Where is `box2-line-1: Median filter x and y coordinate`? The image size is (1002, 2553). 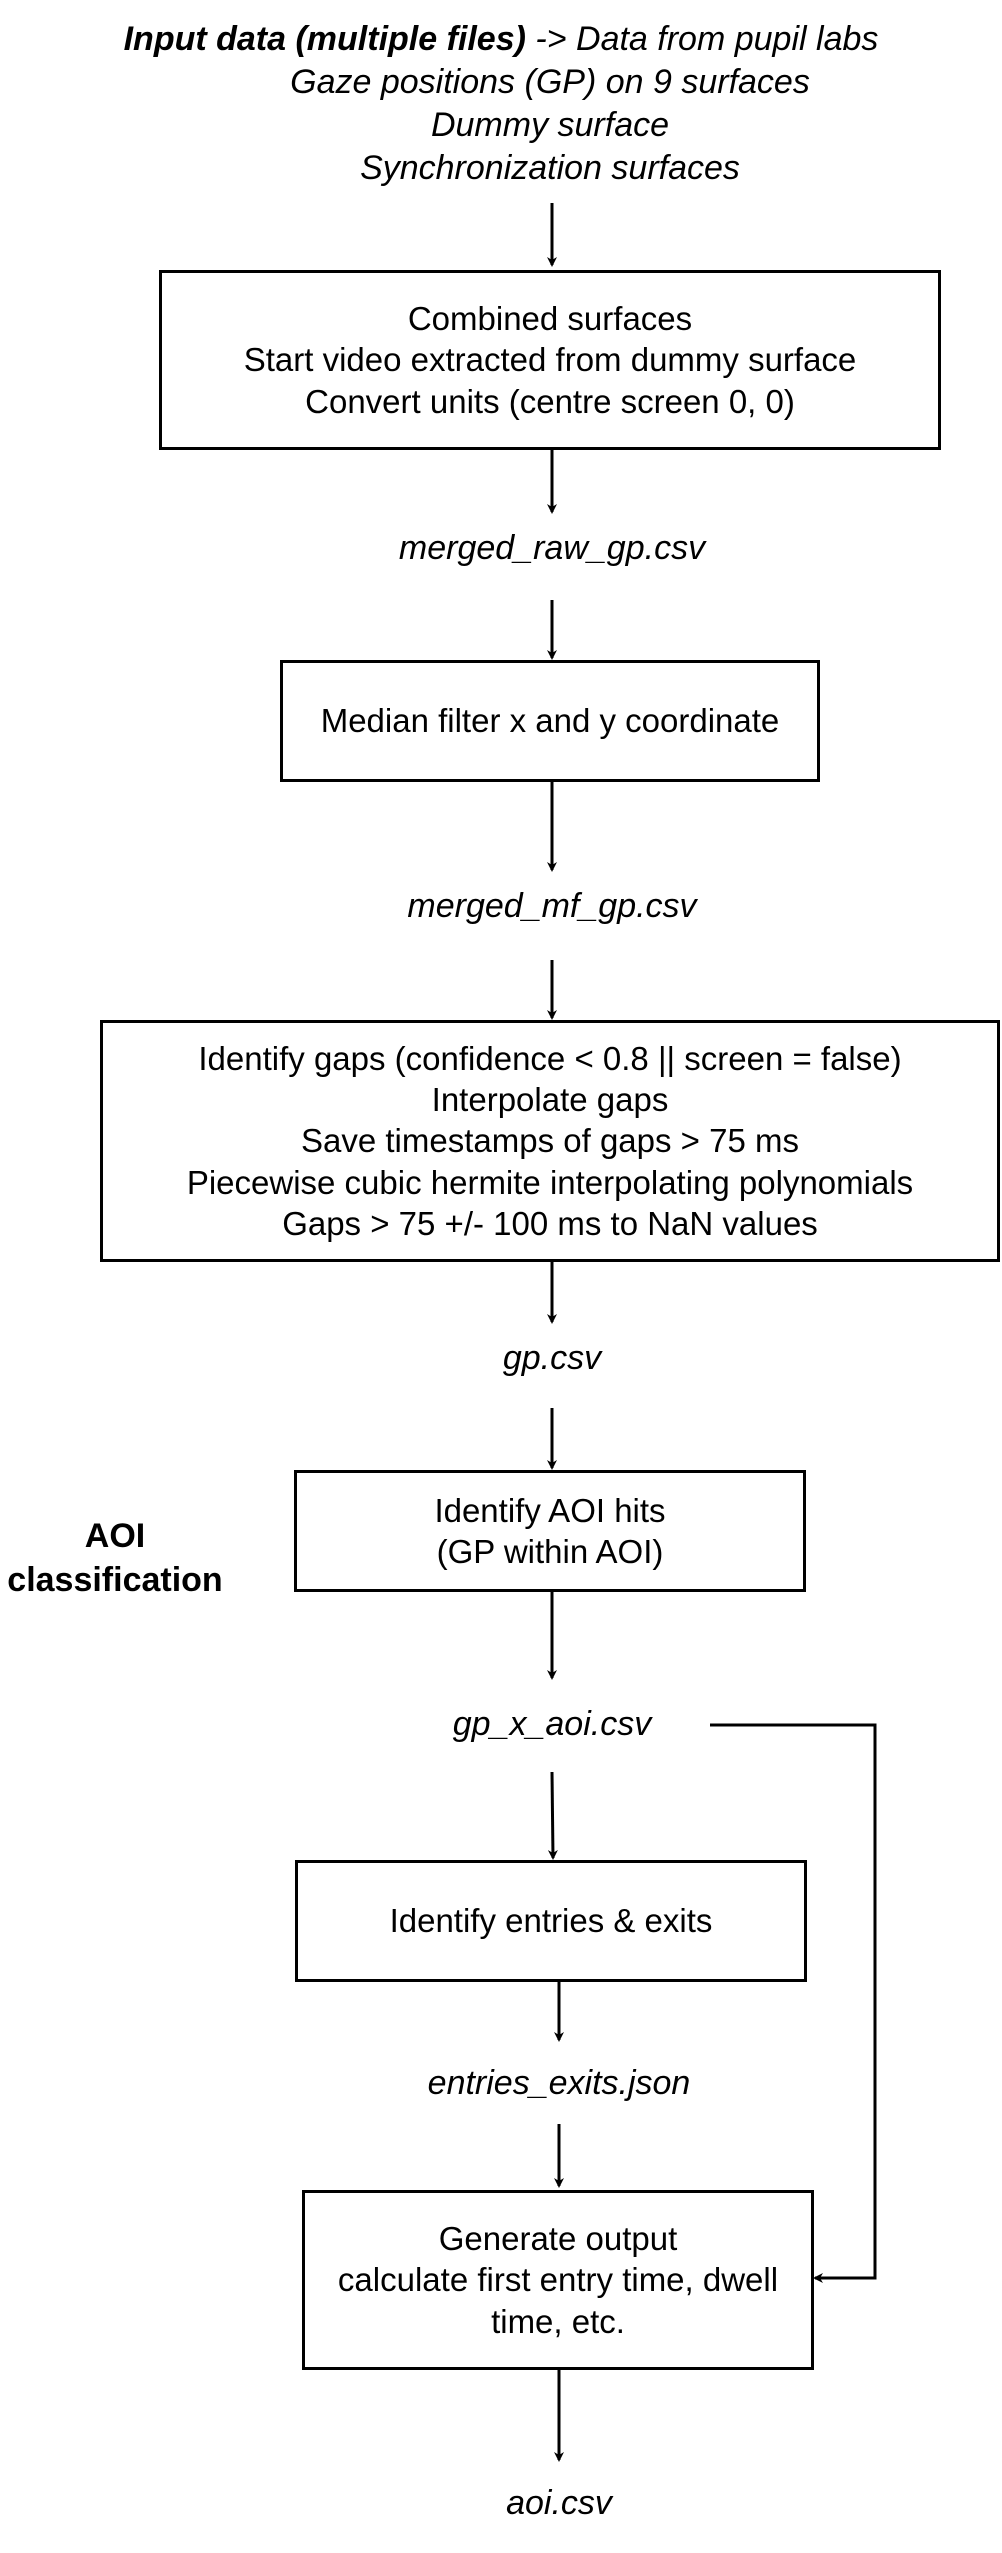
box2-line-1: Median filter x and y coordinate is located at coordinates (550, 721).